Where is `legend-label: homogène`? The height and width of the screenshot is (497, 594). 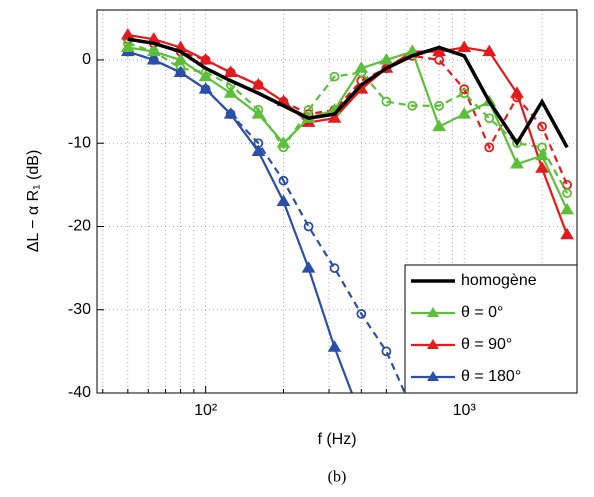
legend-label: homogène is located at coordinates (499, 280).